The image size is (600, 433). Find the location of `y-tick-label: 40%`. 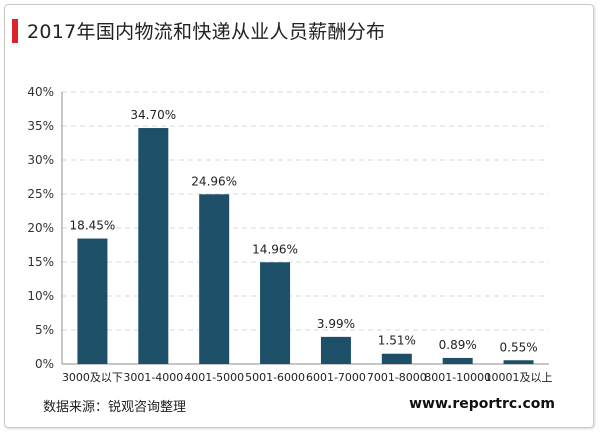

y-tick-label: 40% is located at coordinates (40, 92).